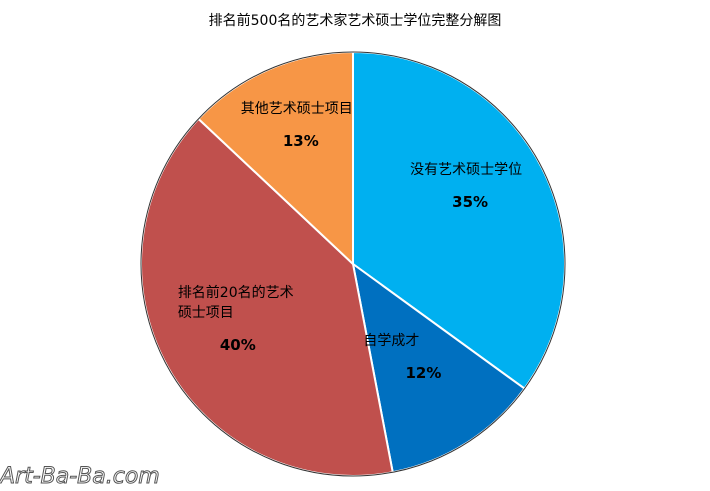 The image size is (710, 491). I want to click on category-label: 排名前20名的艺术硕士项目, so click(235, 303).